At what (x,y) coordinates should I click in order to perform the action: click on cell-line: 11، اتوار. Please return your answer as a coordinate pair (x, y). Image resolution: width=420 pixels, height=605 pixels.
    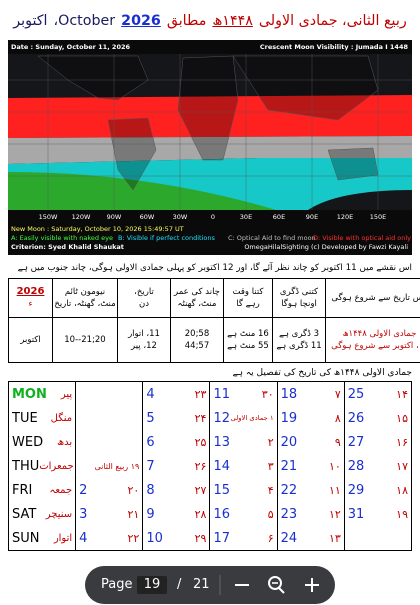
    Looking at the image, I should click on (144, 334).